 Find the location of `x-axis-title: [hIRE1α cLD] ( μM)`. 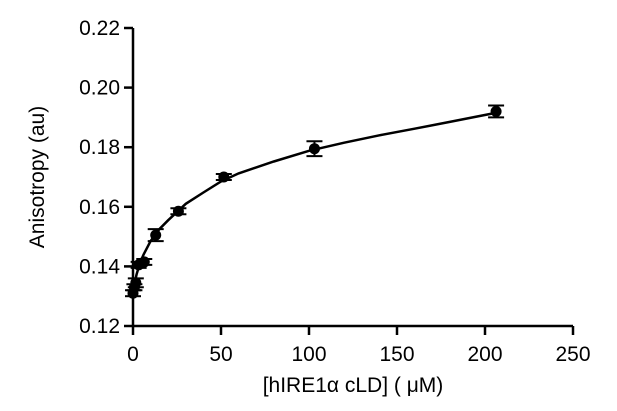

x-axis-title: [hIRE1α cLD] ( μM) is located at coordinates (353, 385).